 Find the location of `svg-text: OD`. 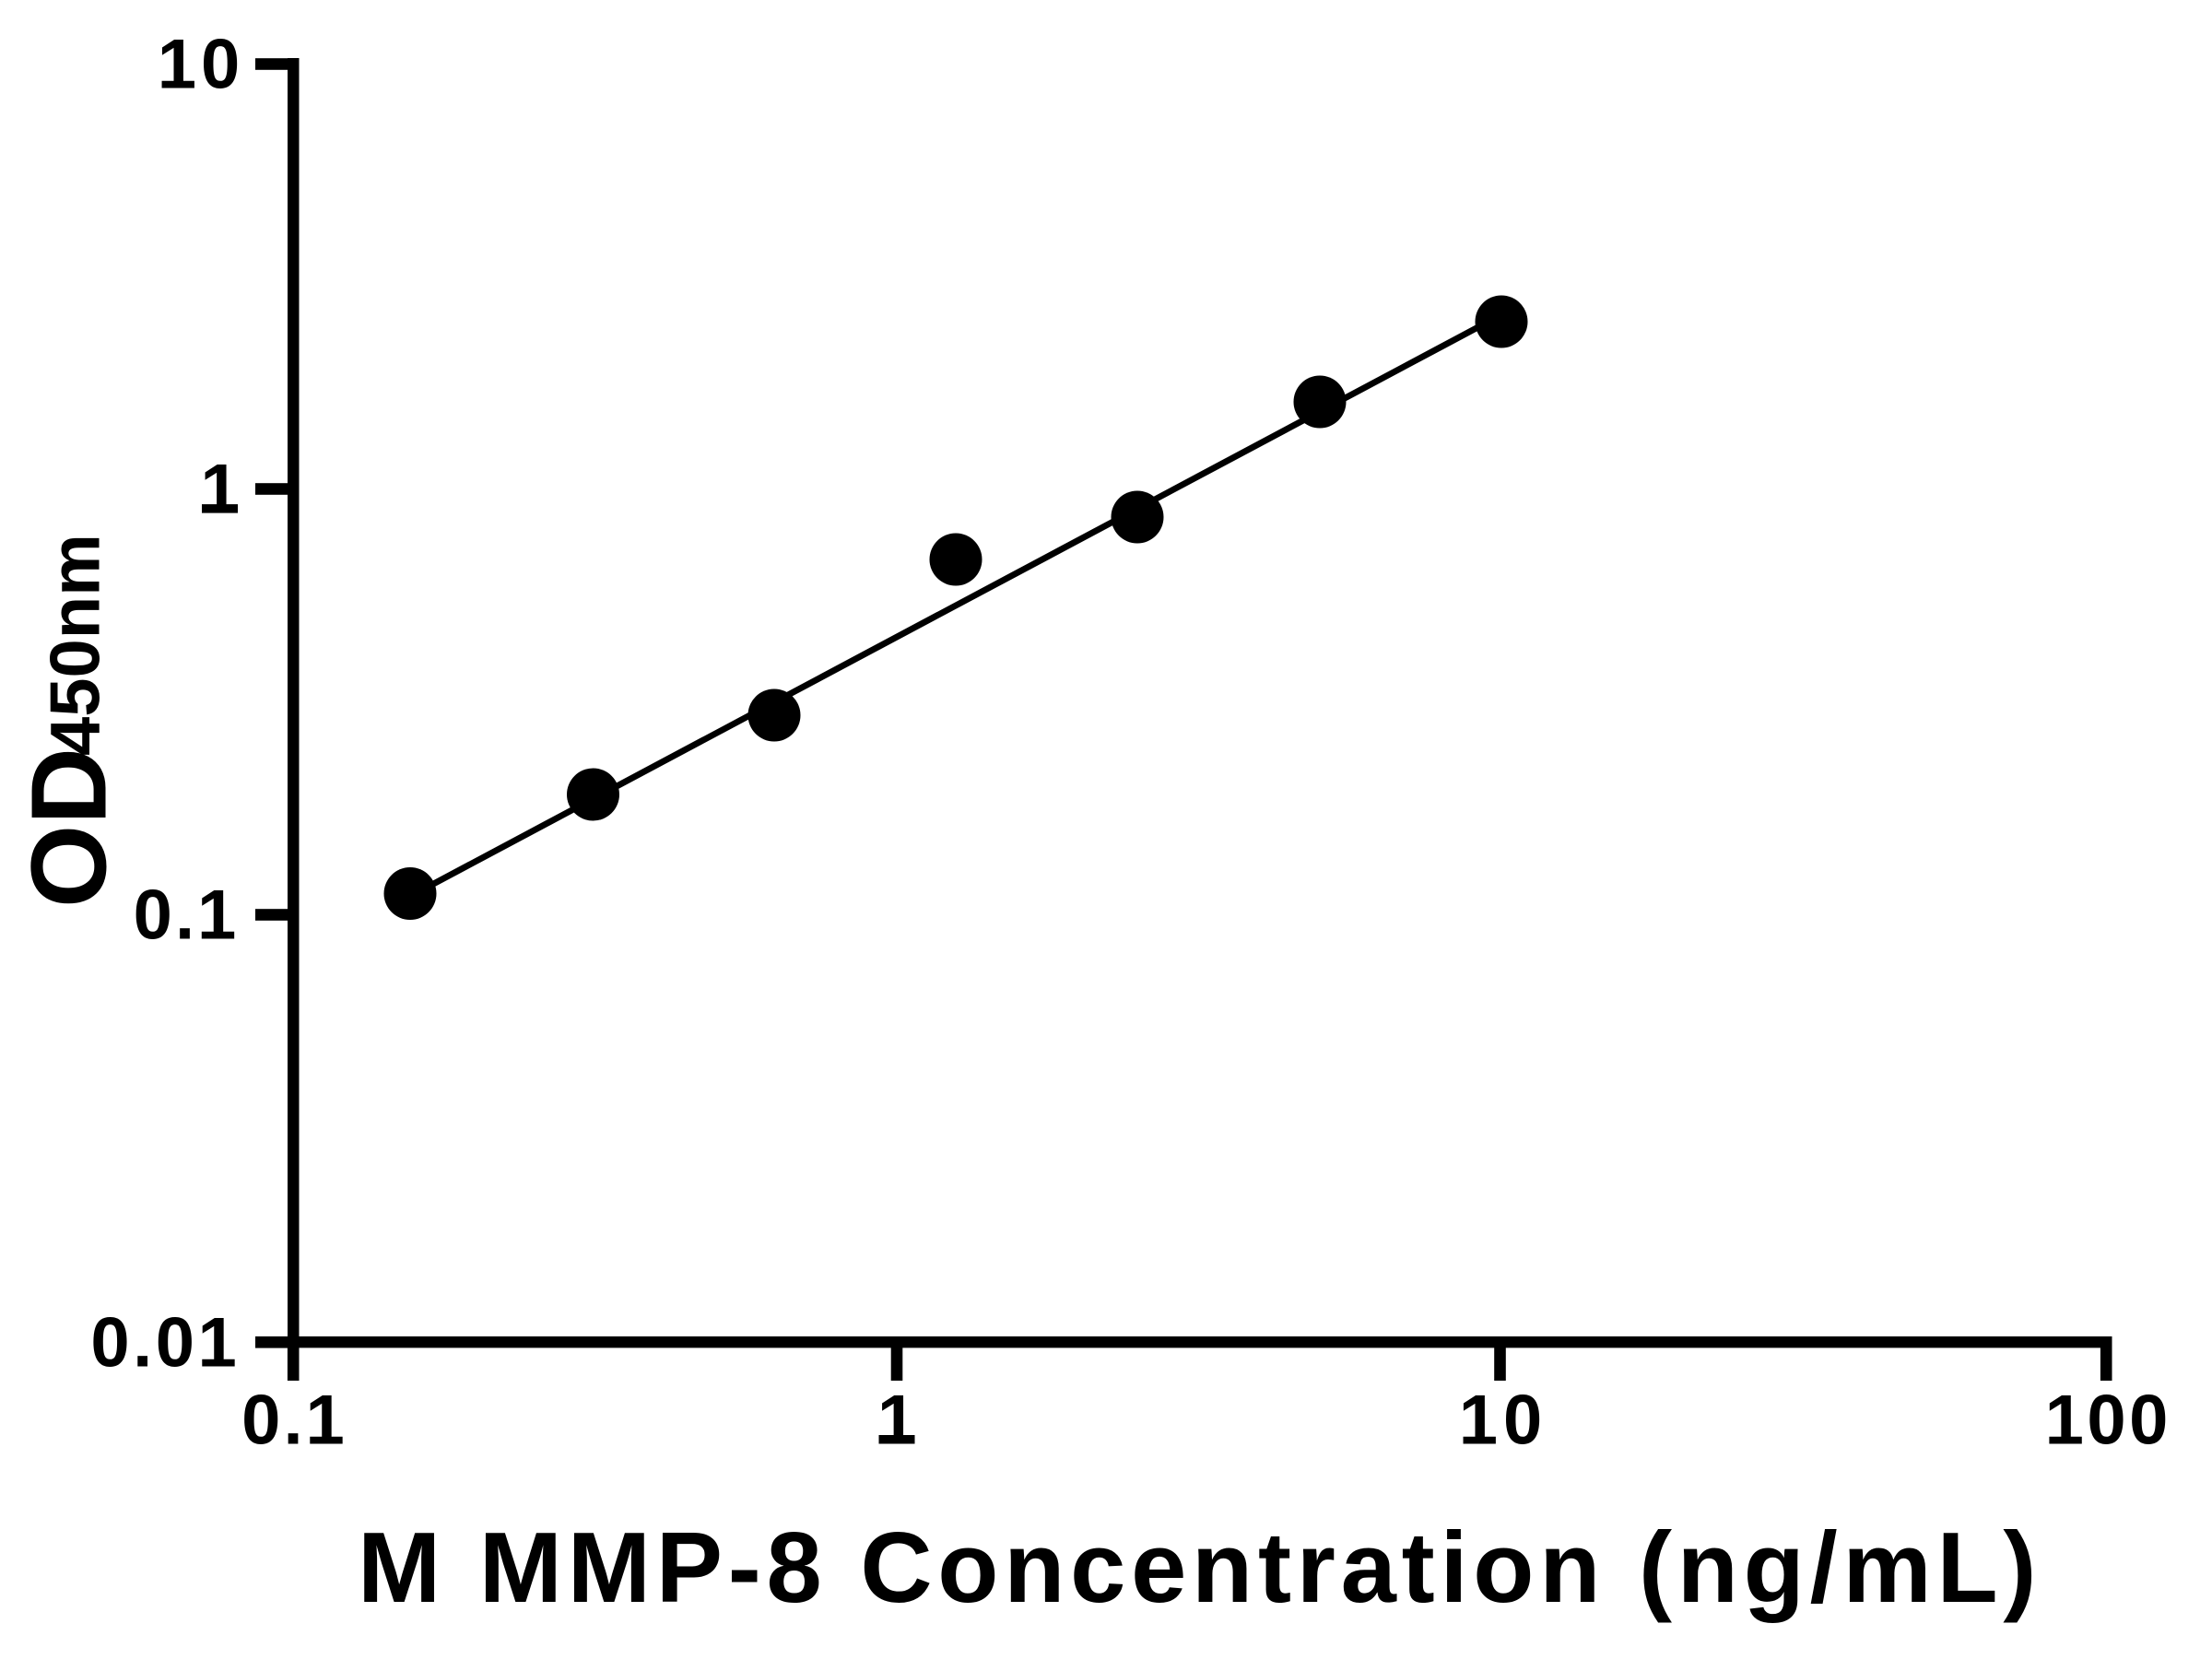

svg-text: OD is located at coordinates (69, 827).